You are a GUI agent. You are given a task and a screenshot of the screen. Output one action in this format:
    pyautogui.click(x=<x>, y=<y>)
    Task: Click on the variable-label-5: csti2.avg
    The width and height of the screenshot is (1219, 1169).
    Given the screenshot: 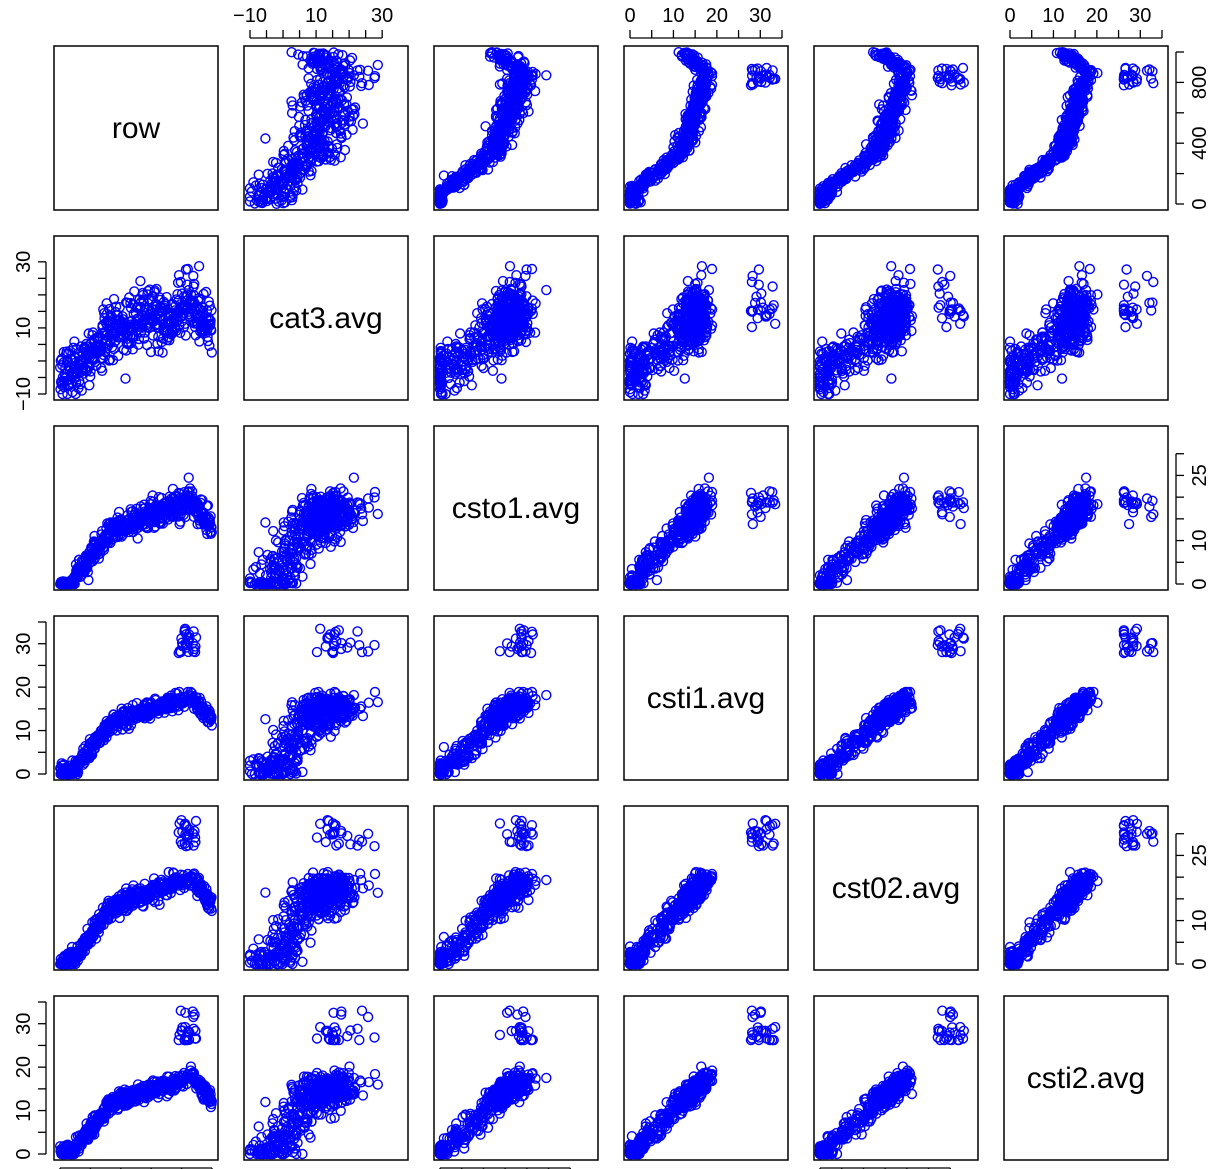 What is the action you would take?
    pyautogui.click(x=1086, y=1078)
    